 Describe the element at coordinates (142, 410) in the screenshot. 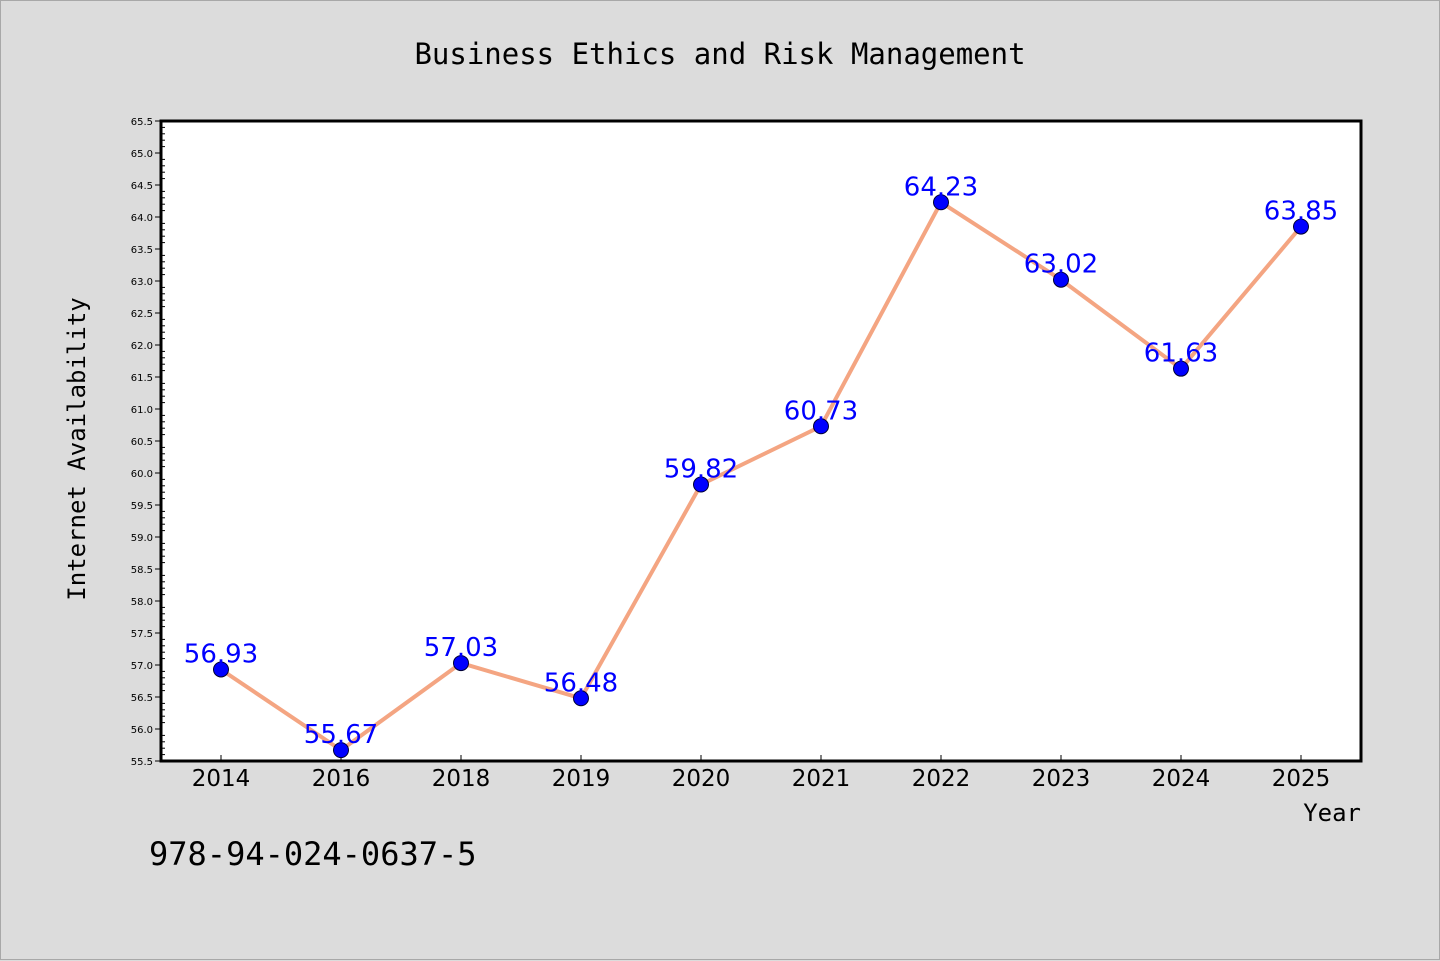

I see `y-tick-label: 61.0` at that location.